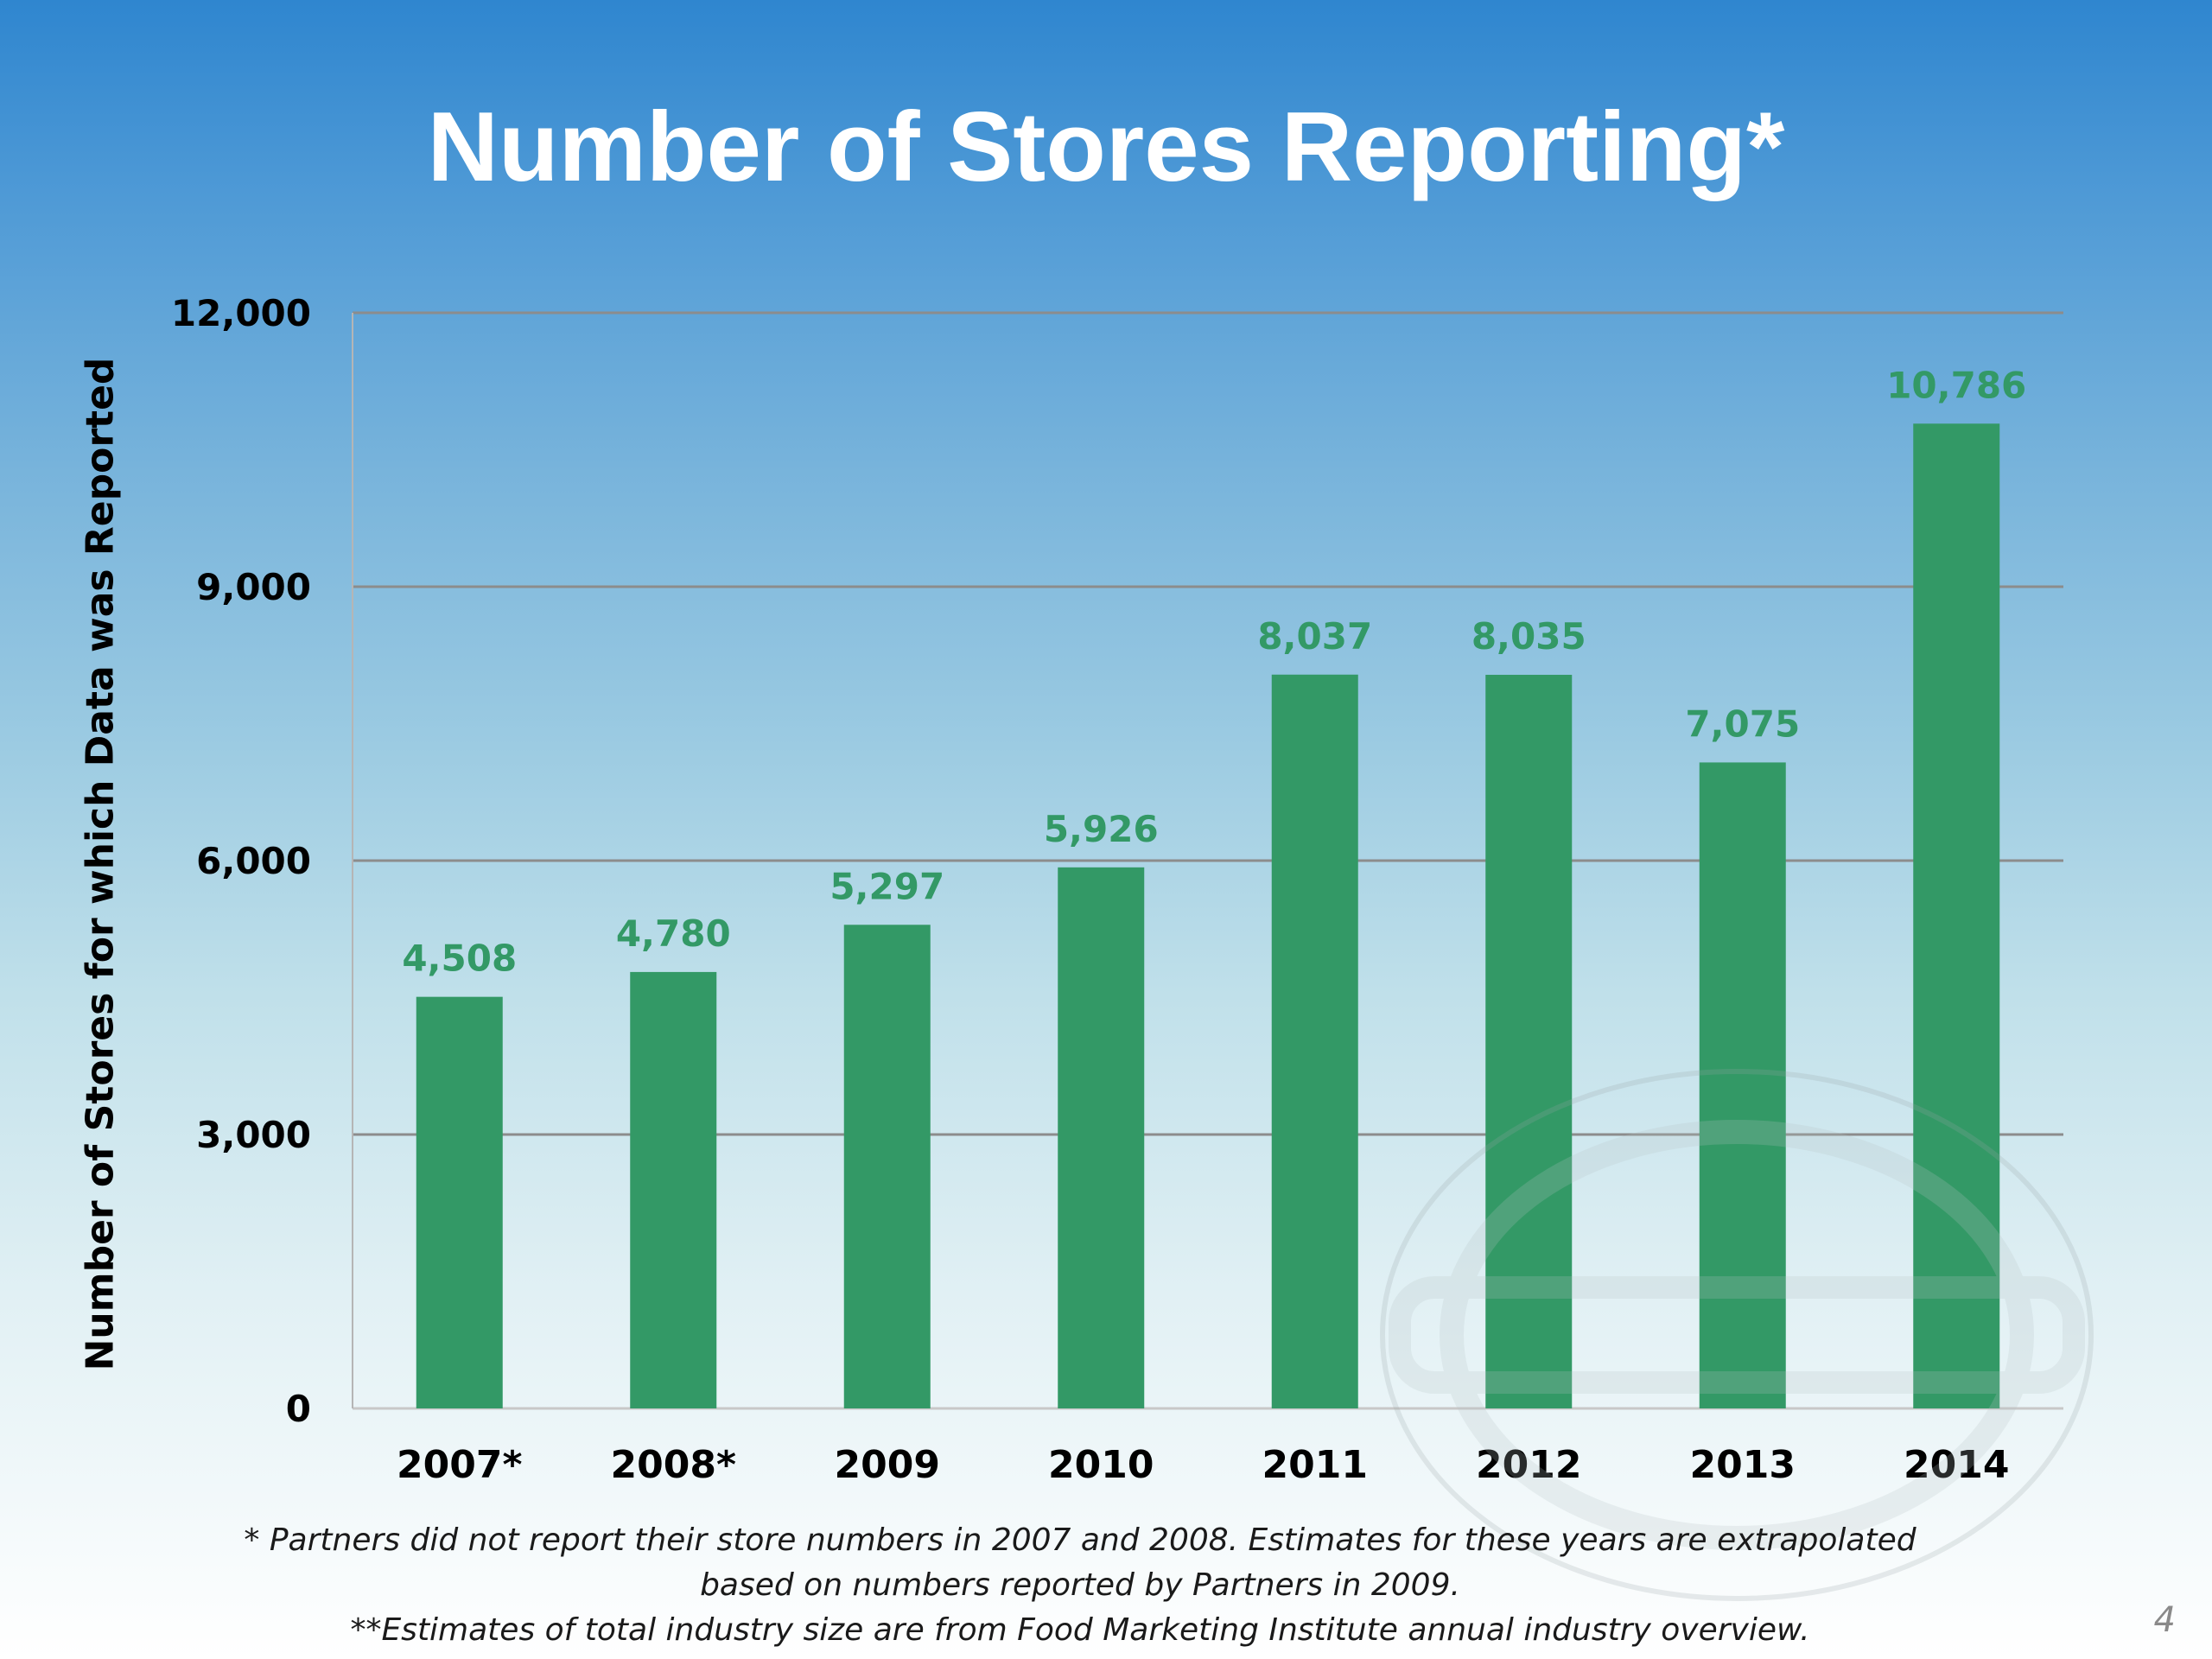 This screenshot has height=1659, width=2212. What do you see at coordinates (1314, 636) in the screenshot?
I see `data-label: 8,037` at bounding box center [1314, 636].